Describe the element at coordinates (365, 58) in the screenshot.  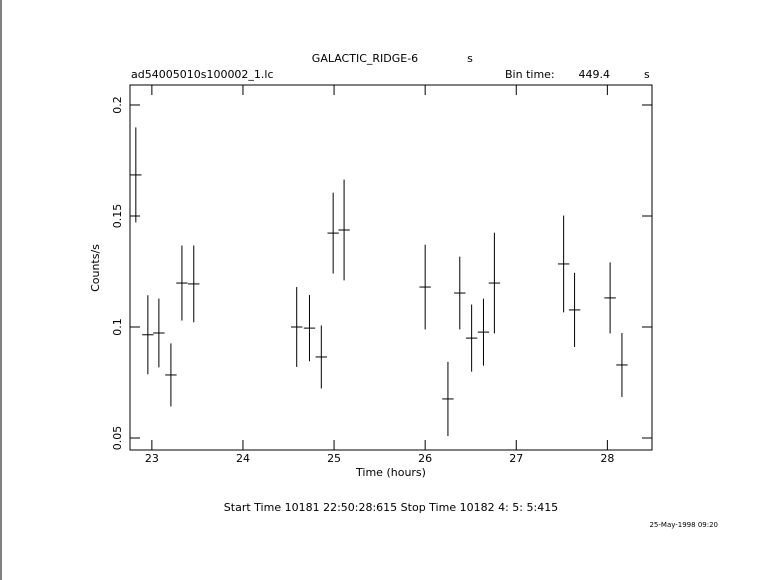
I see `chart-title: GALACTIC_RIDGE-6` at that location.